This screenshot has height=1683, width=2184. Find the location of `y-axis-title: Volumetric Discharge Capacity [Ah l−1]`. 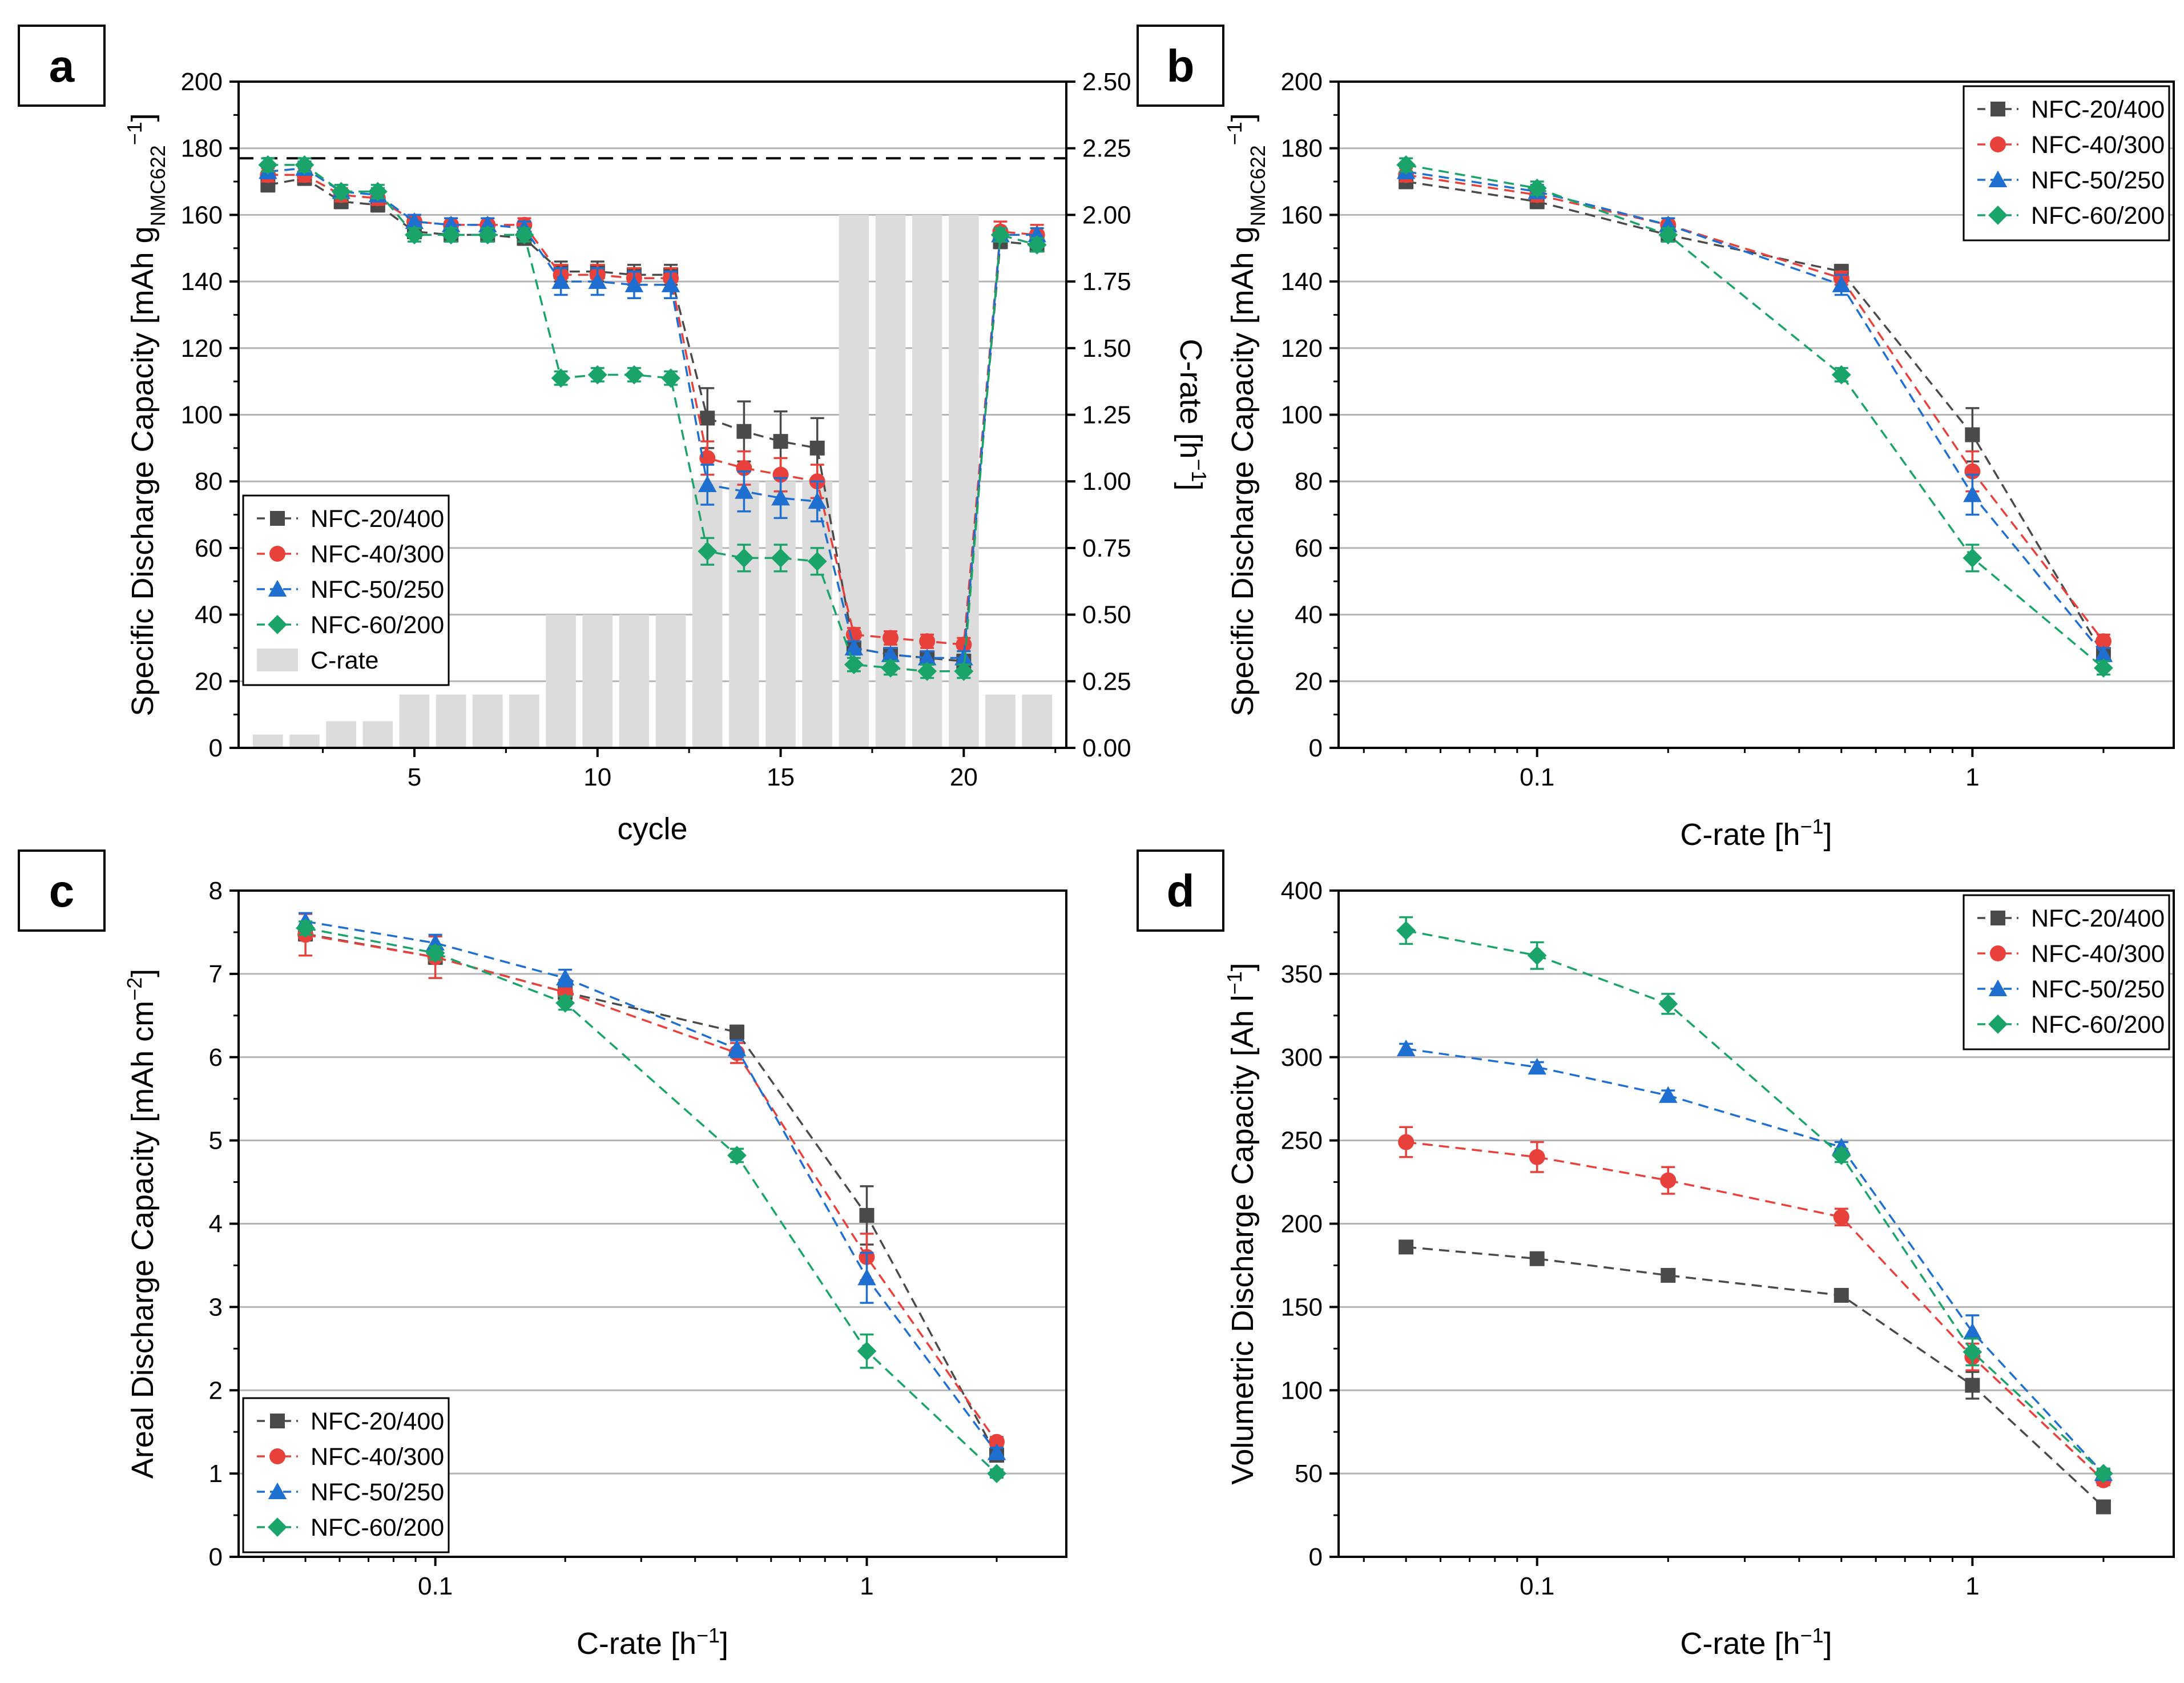

y-axis-title: Volumetric Discharge Capacity [Ah l−1] is located at coordinates (1241, 1223).